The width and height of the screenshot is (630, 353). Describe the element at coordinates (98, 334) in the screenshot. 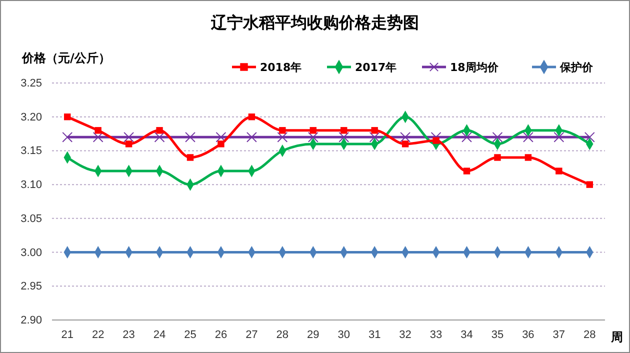

I see `x-tick-label: 22` at that location.